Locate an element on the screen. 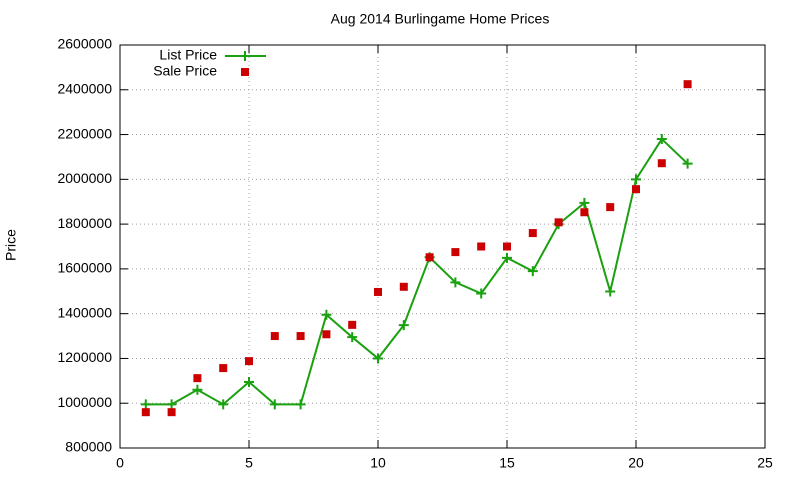 The height and width of the screenshot is (480, 800). x-tick-label: 0 is located at coordinates (120, 463).